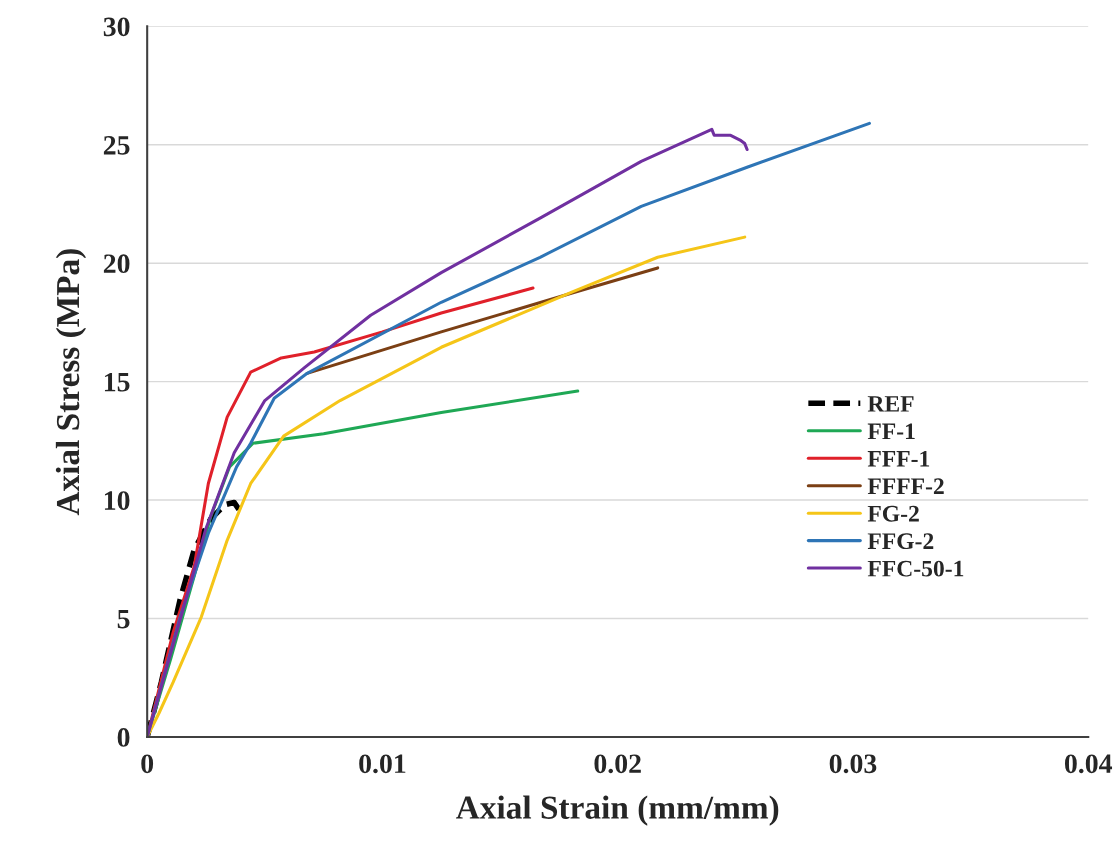  What do you see at coordinates (117, 500) in the screenshot?
I see `y-tick-label: 10` at bounding box center [117, 500].